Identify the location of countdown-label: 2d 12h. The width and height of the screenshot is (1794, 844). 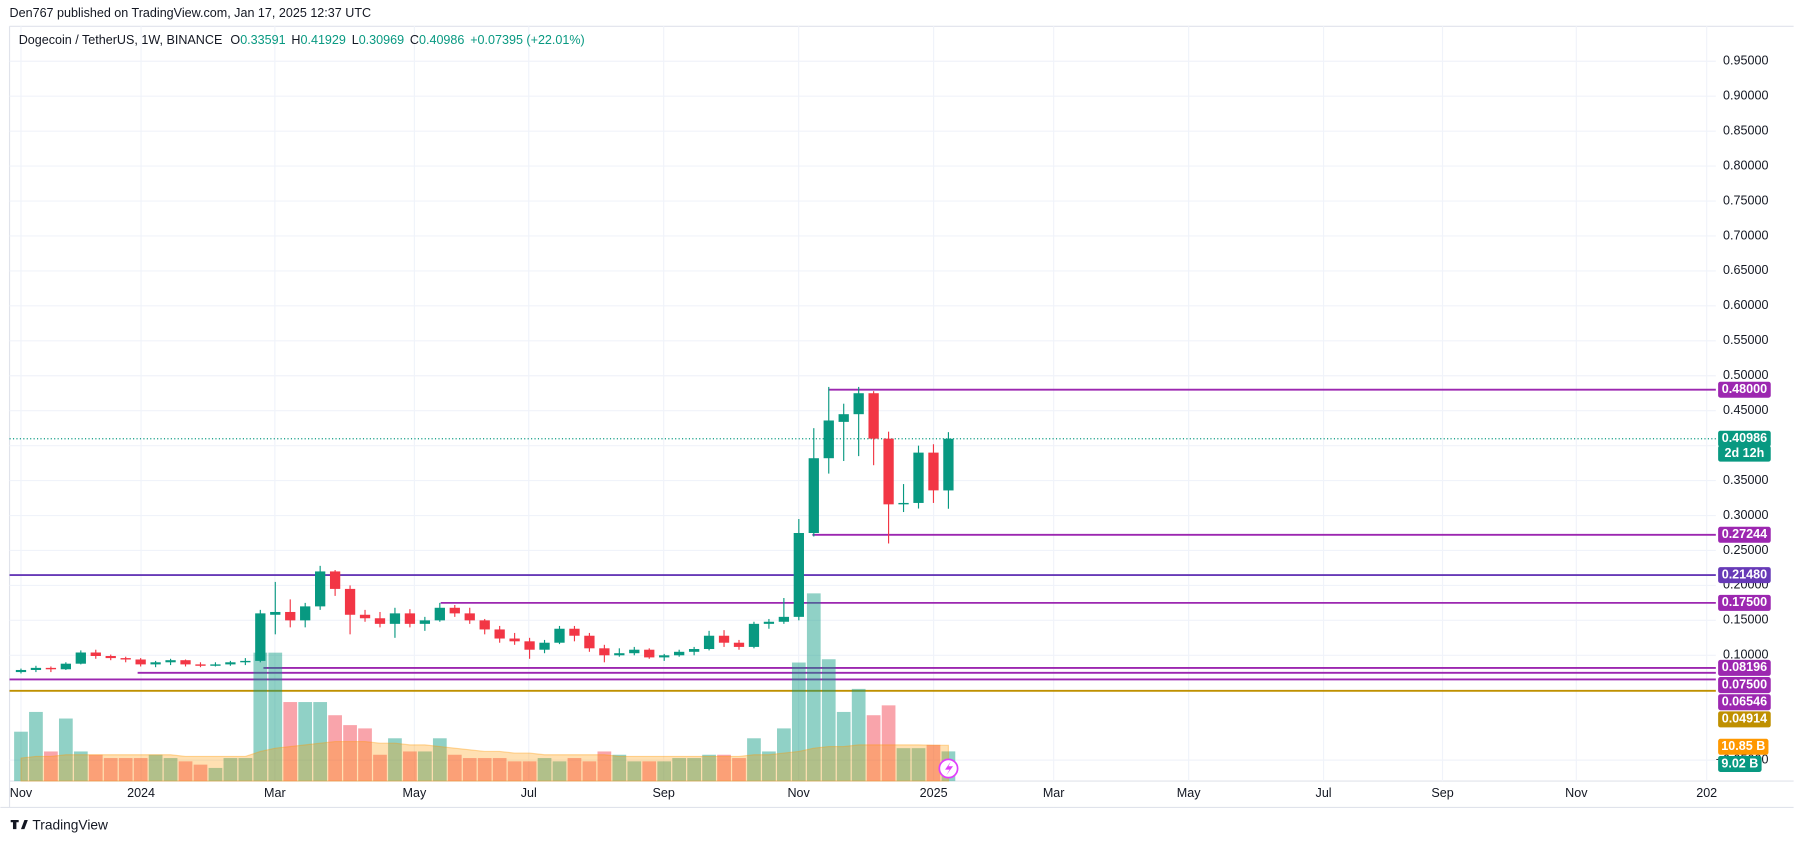
(1745, 453).